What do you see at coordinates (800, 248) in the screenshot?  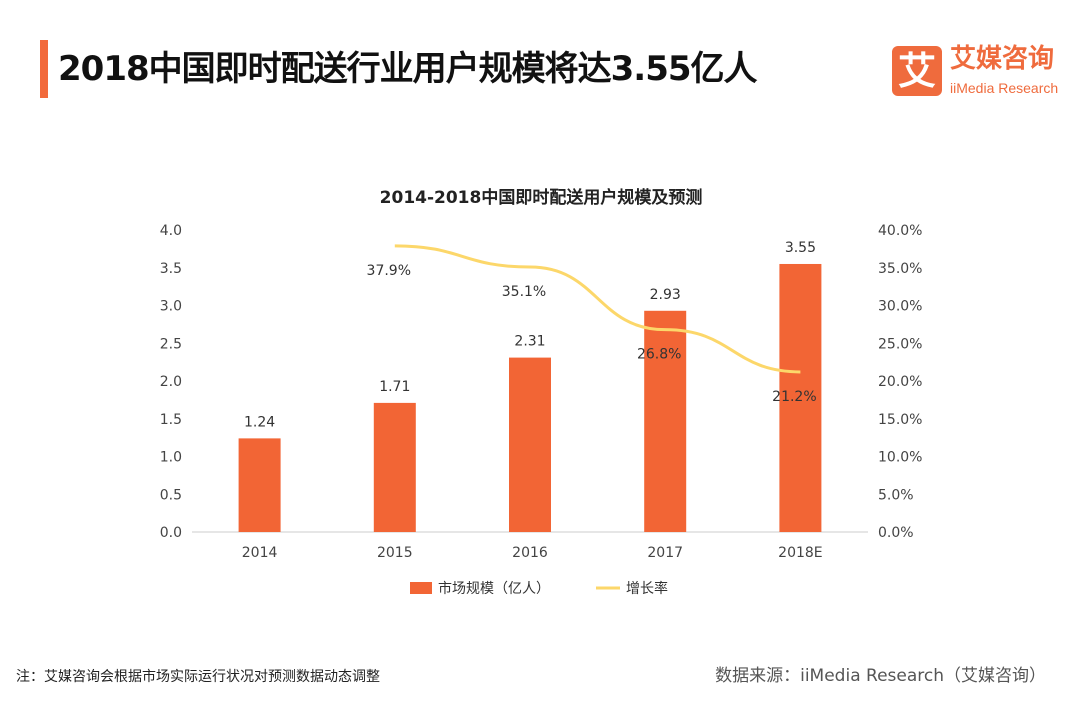 I see `bar-label: 3.55` at bounding box center [800, 248].